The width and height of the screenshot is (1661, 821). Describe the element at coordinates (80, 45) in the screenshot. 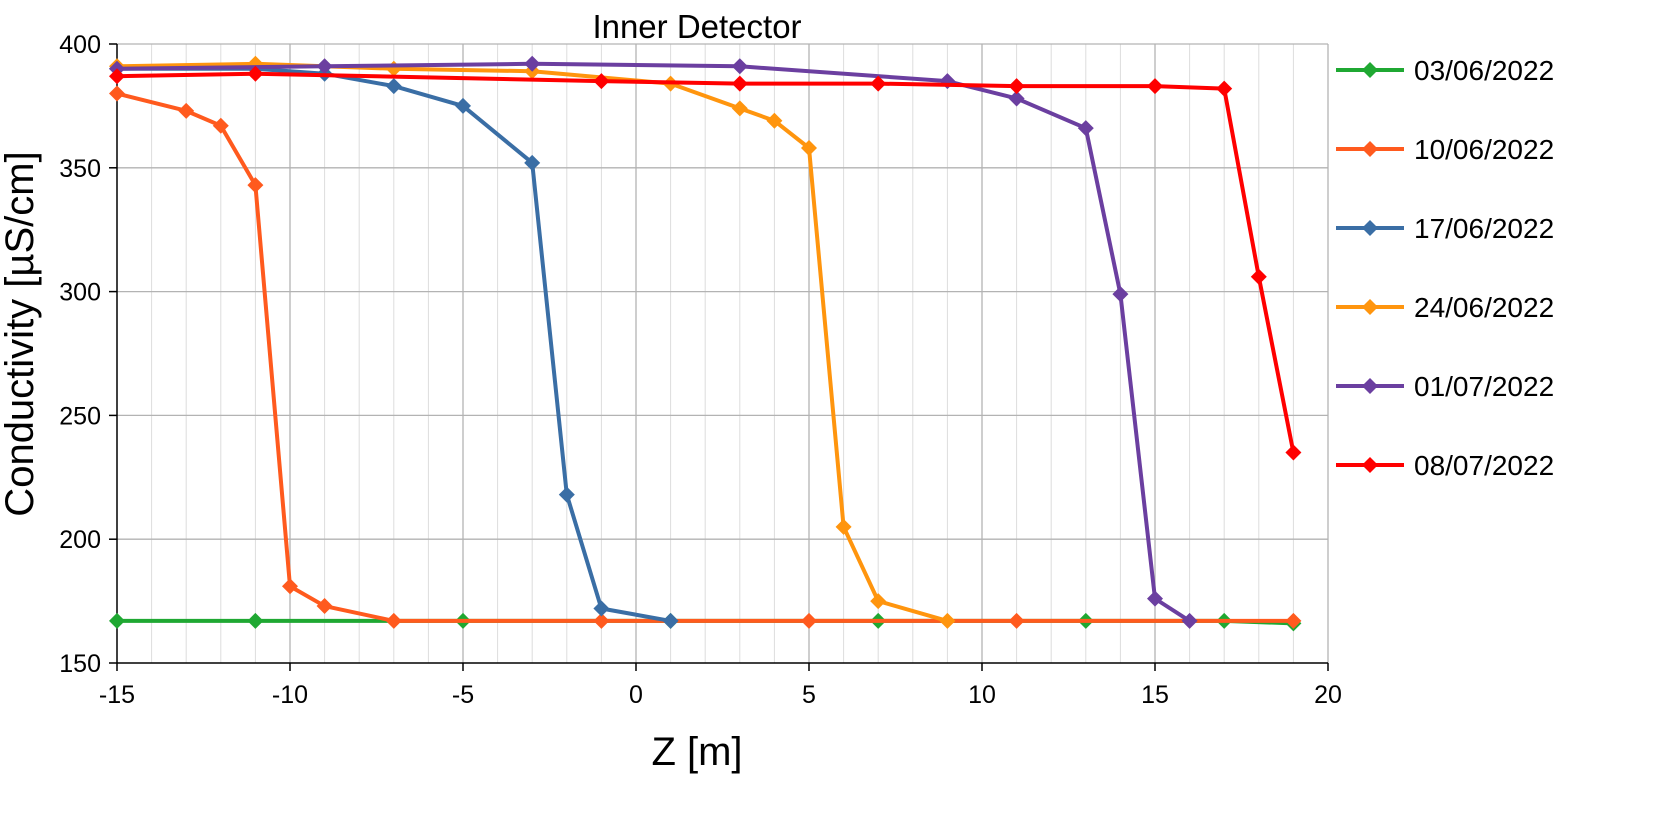

I see `y-tick-label: 400` at that location.